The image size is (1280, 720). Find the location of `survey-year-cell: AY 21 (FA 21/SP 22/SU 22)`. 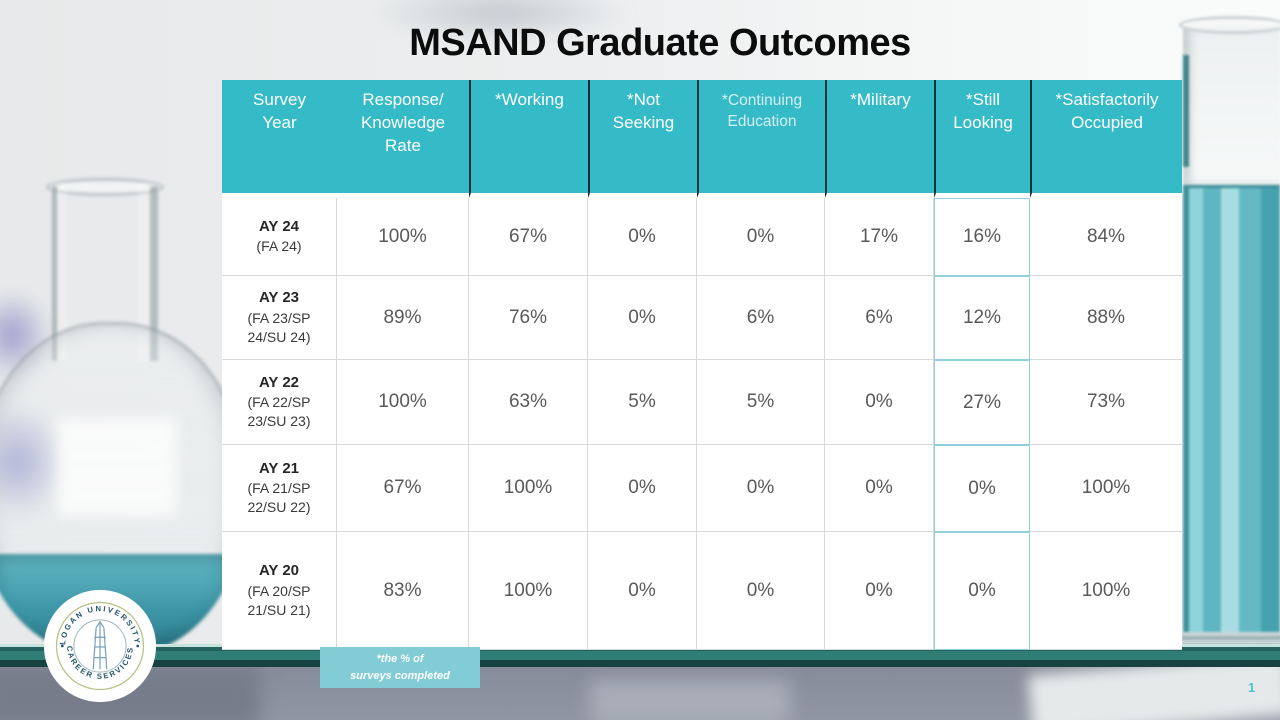

survey-year-cell: AY 21 (FA 21/SP 22/SU 22) is located at coordinates (279, 488).